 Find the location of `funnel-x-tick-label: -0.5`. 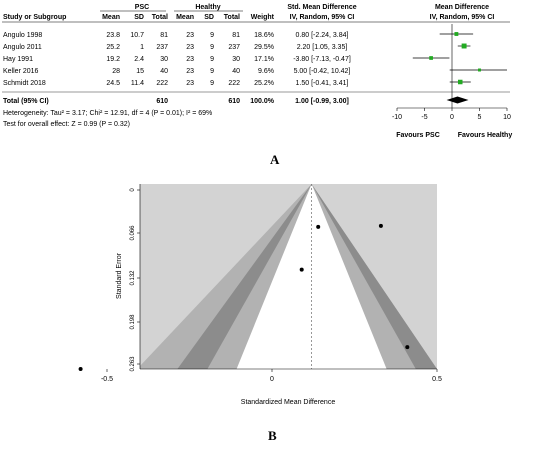

funnel-x-tick-label: -0.5 is located at coordinates (107, 379).